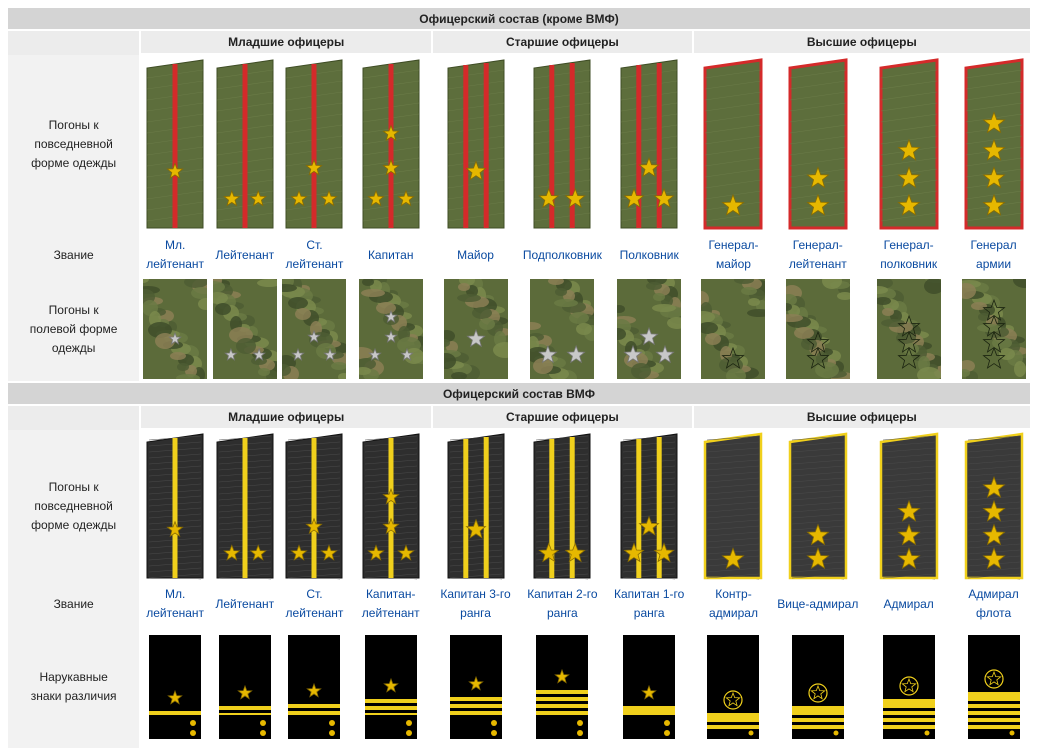 Image resolution: width=1037 pixels, height=752 pixels. What do you see at coordinates (562, 43) in the screenshot?
I see `army-group-senior: Старшие офицеры` at bounding box center [562, 43].